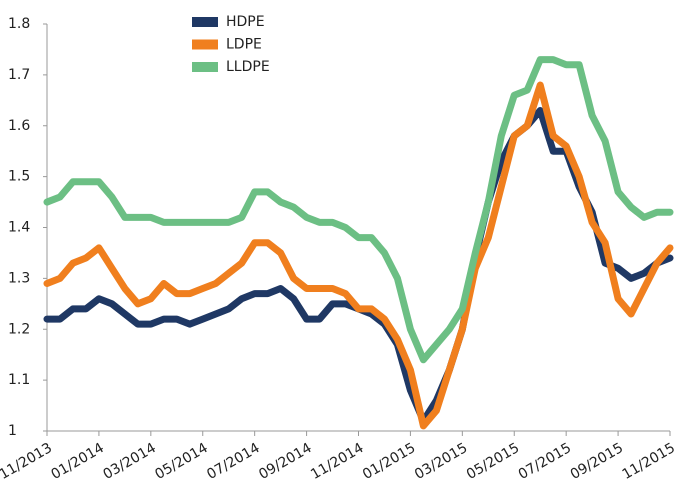  I want to click on x-tick-label: 11/2014, so click(337, 461).